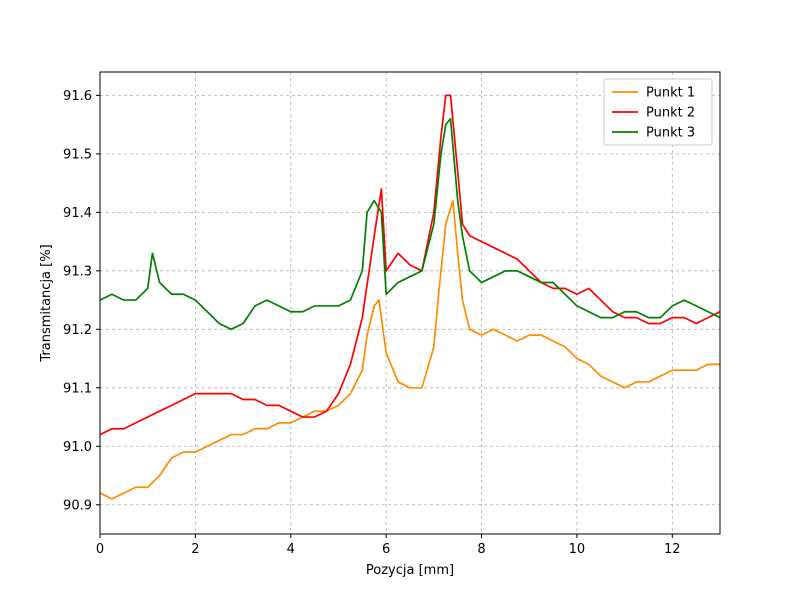  I want to click on legend: Punkt 1 Punkt 2 Punkt 3, so click(658, 112).